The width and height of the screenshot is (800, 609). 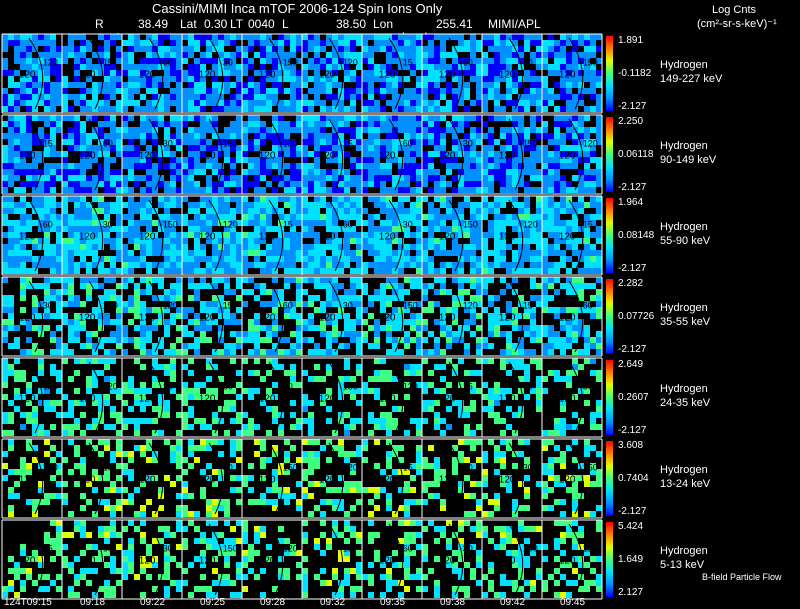 I want to click on contour-label: 60, so click(x=408, y=144).